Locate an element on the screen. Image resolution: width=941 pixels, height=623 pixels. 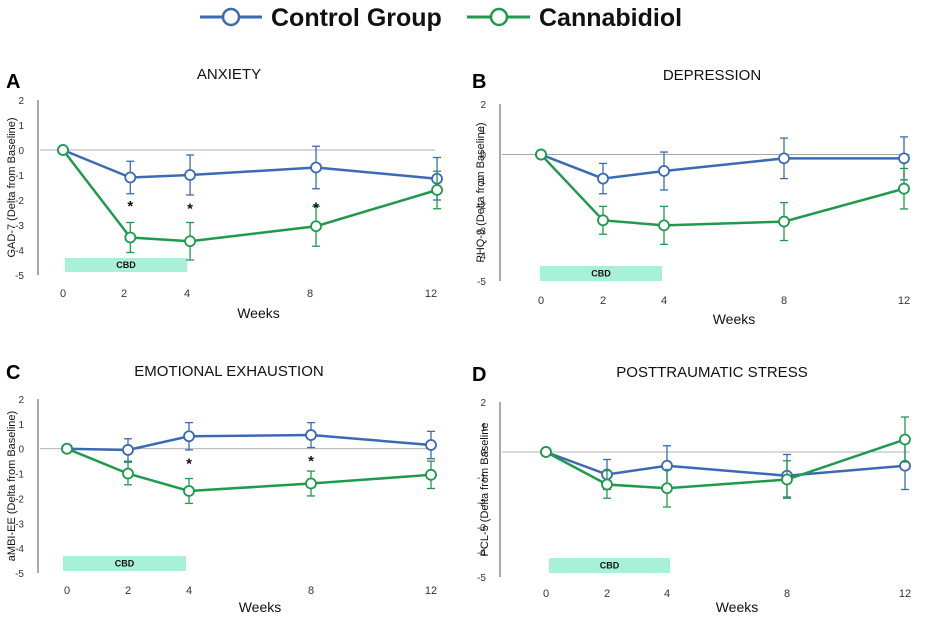
panel-letter-b: B is located at coordinates (479, 82).